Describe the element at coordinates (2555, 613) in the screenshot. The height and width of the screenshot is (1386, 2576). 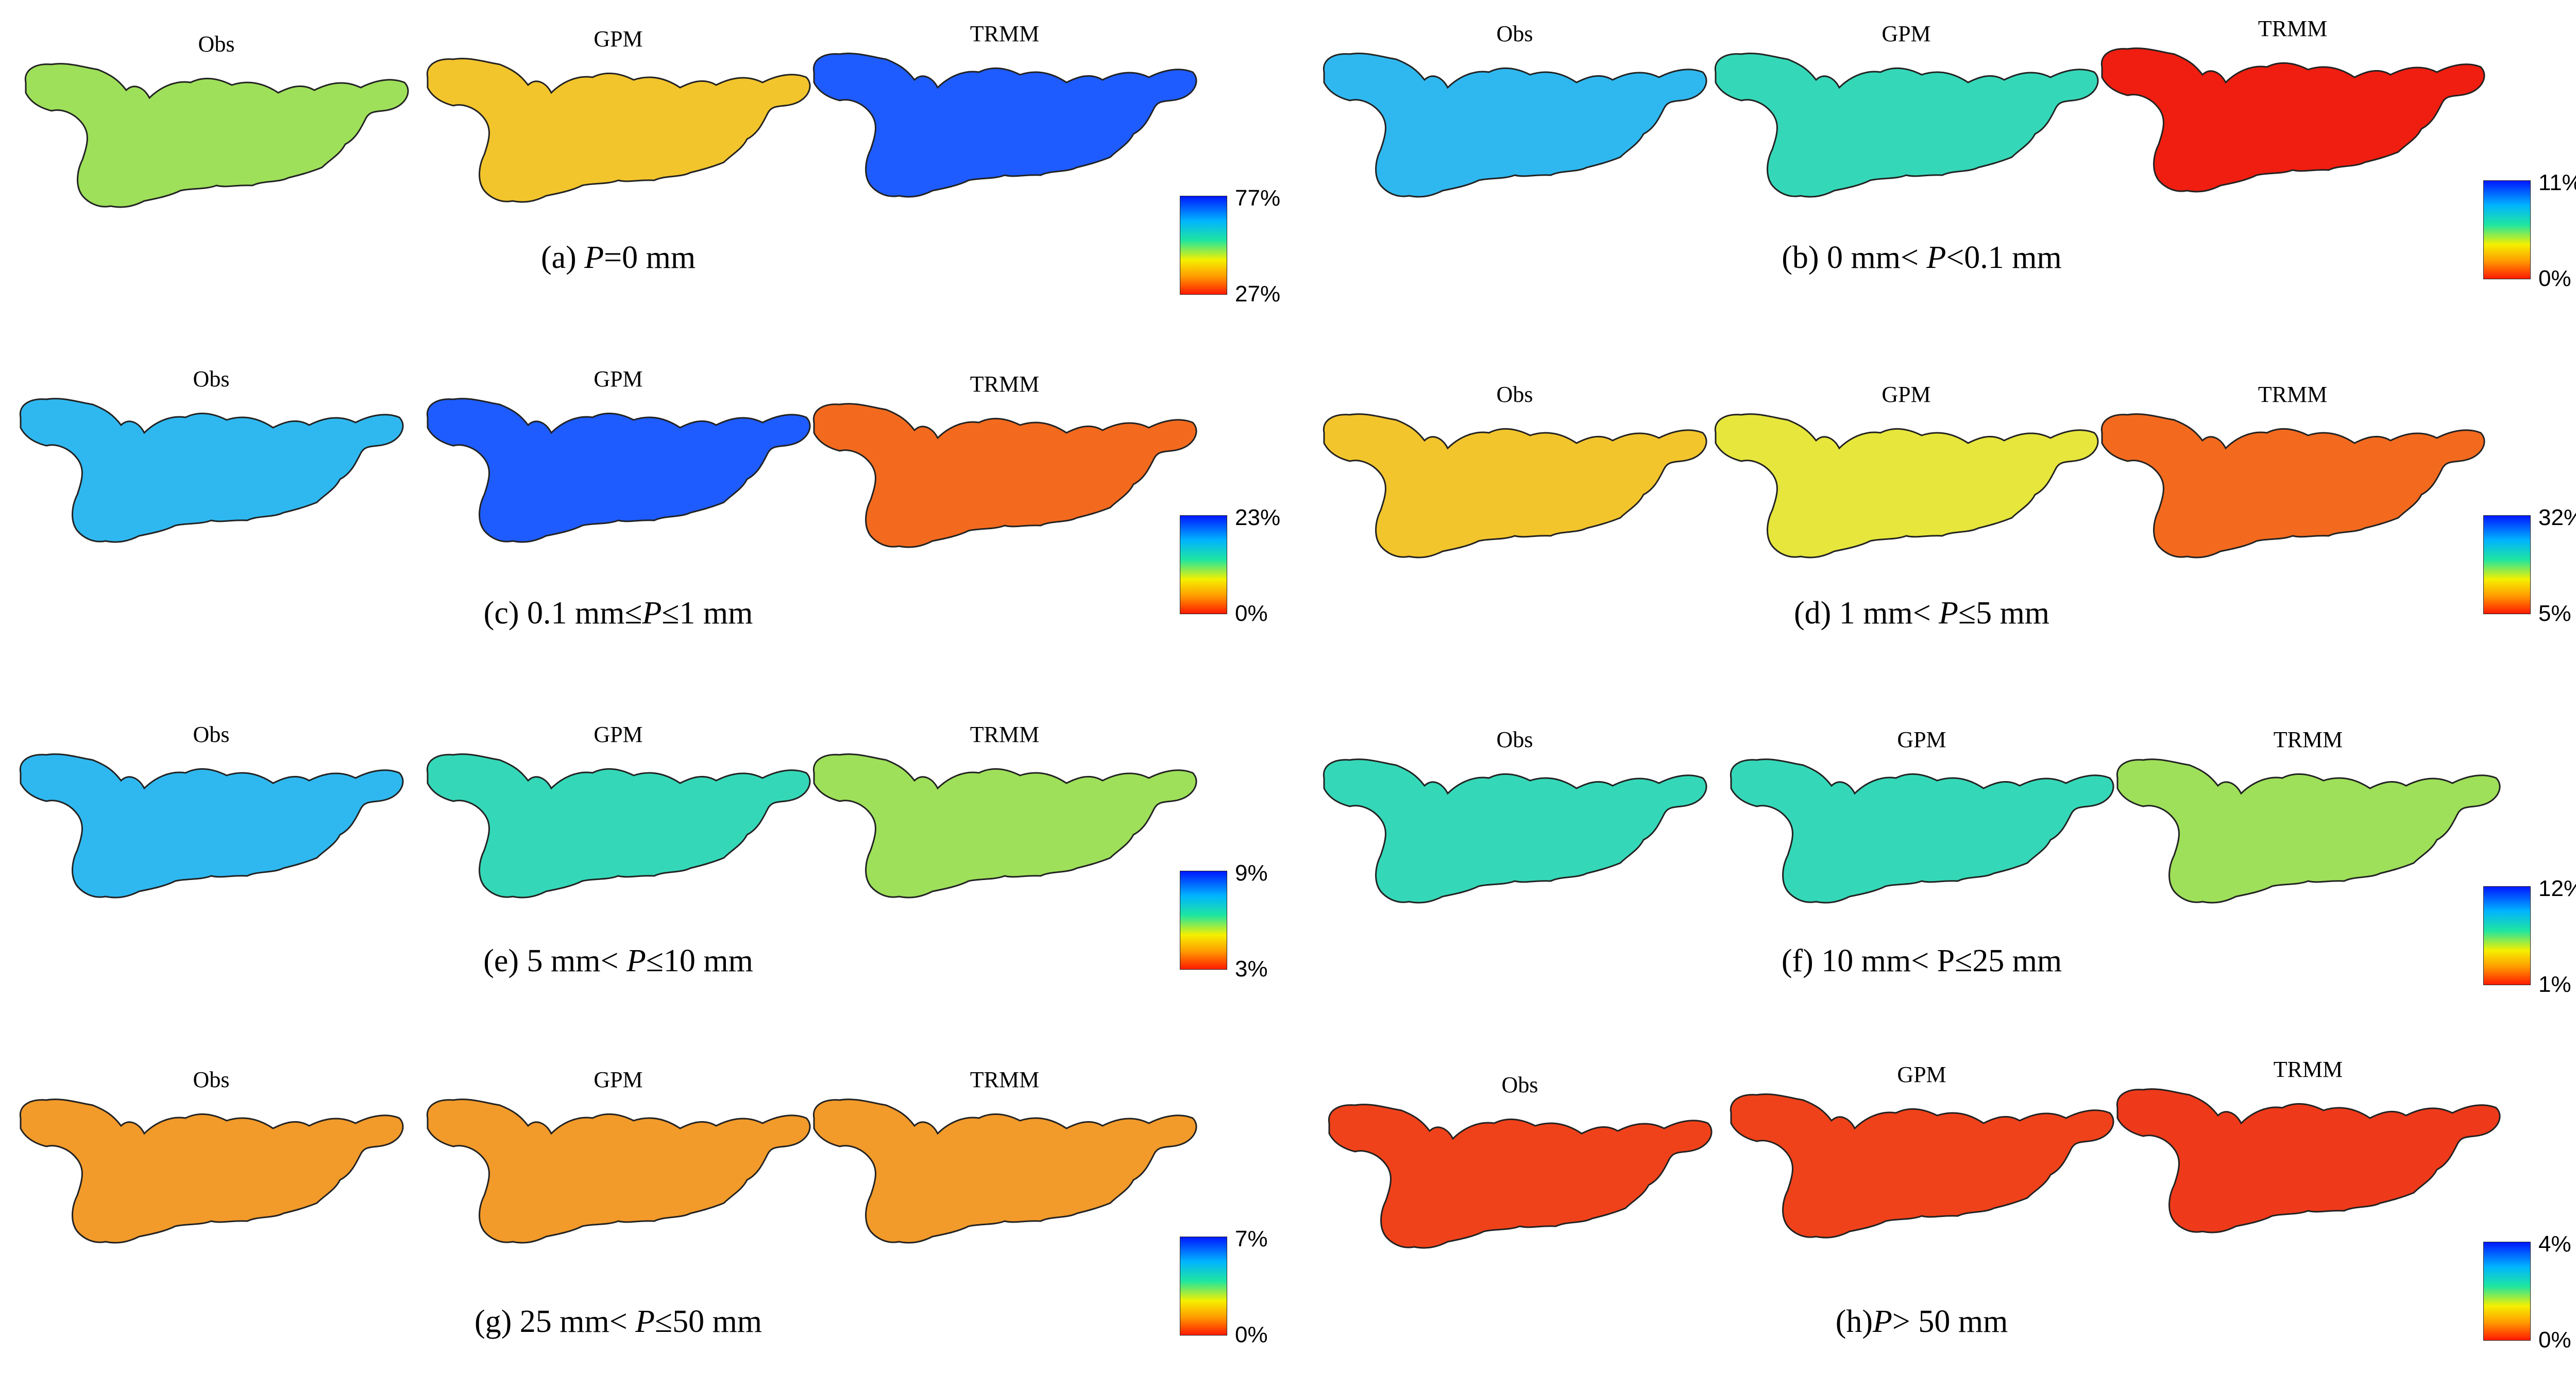
I see `colorbar-min: 5%` at that location.